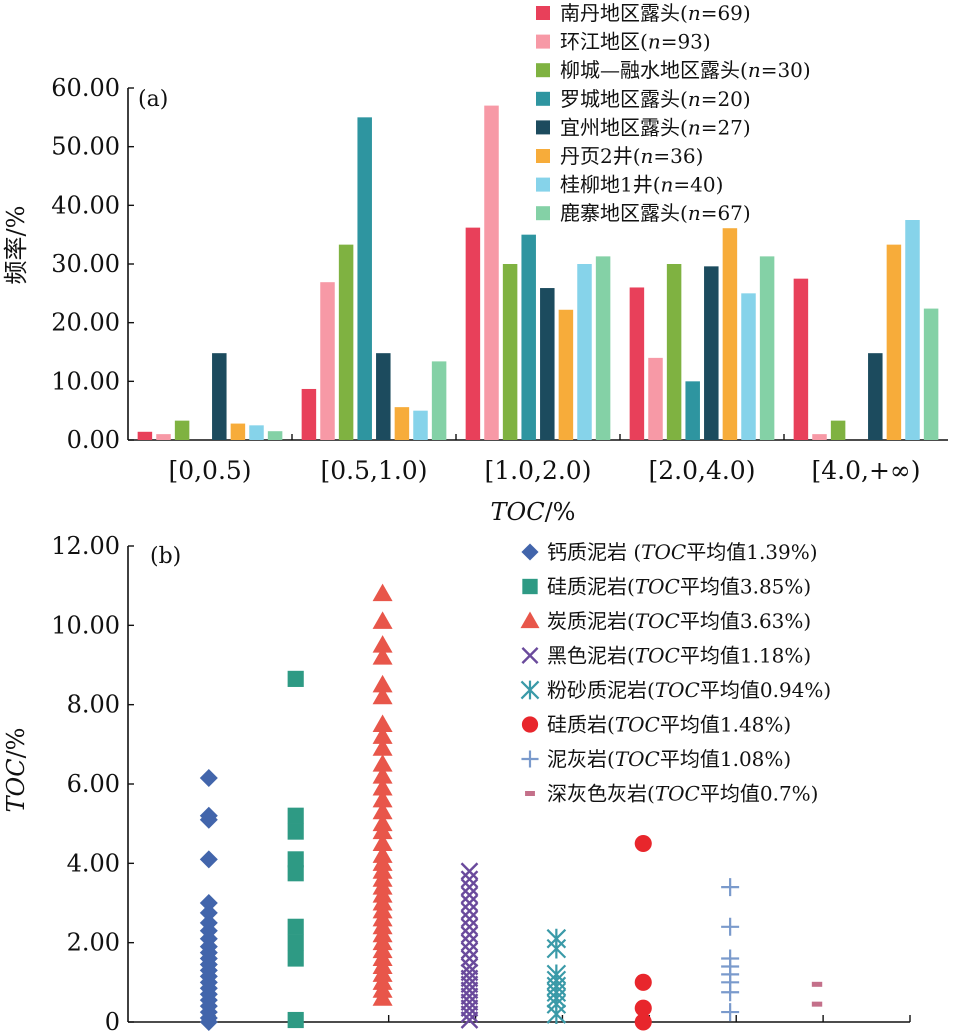 The image size is (956, 1033). What do you see at coordinates (702, 470) in the screenshot?
I see `panel-a-x-tick-label: [2.0,4.0)` at bounding box center [702, 470].